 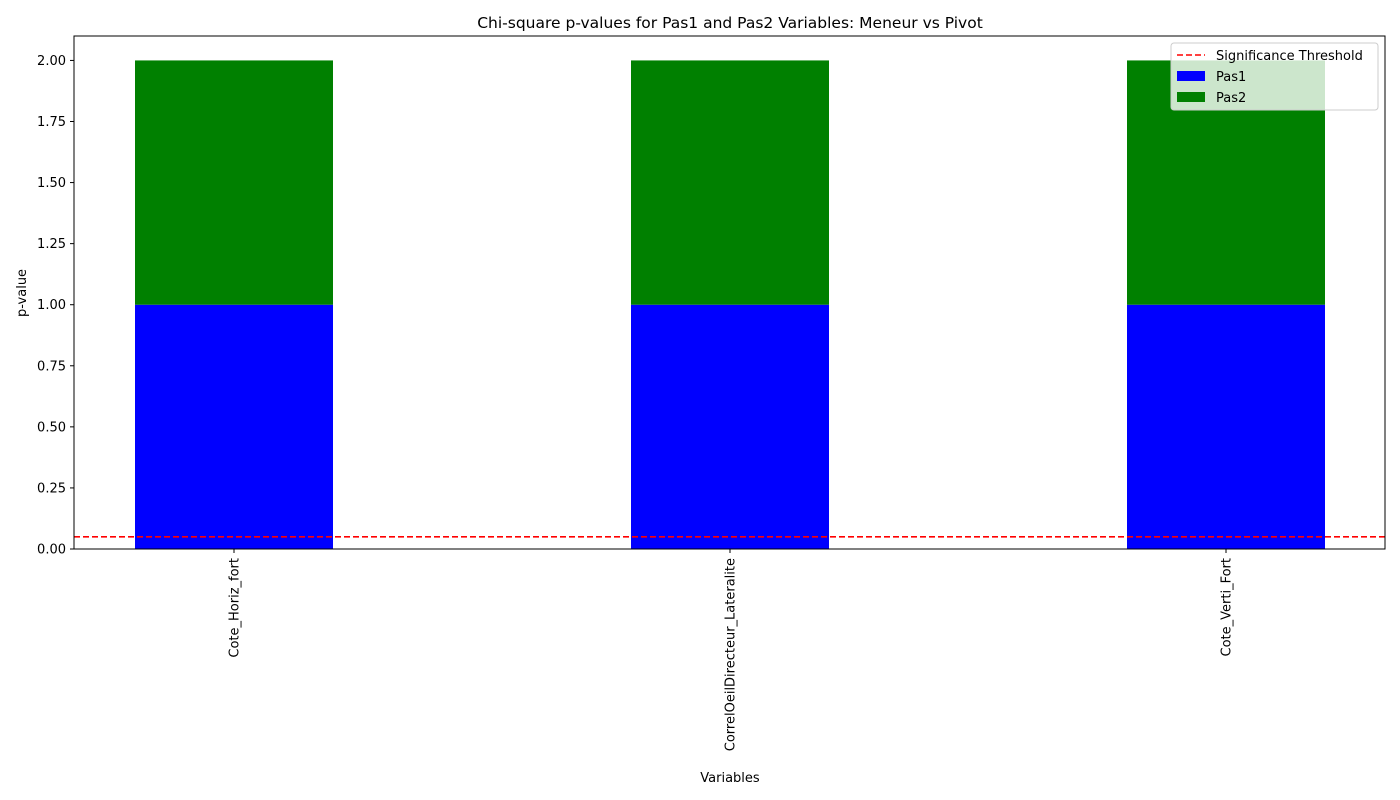 What do you see at coordinates (51, 305) in the screenshot?
I see `y-tick-label: 1.00` at bounding box center [51, 305].